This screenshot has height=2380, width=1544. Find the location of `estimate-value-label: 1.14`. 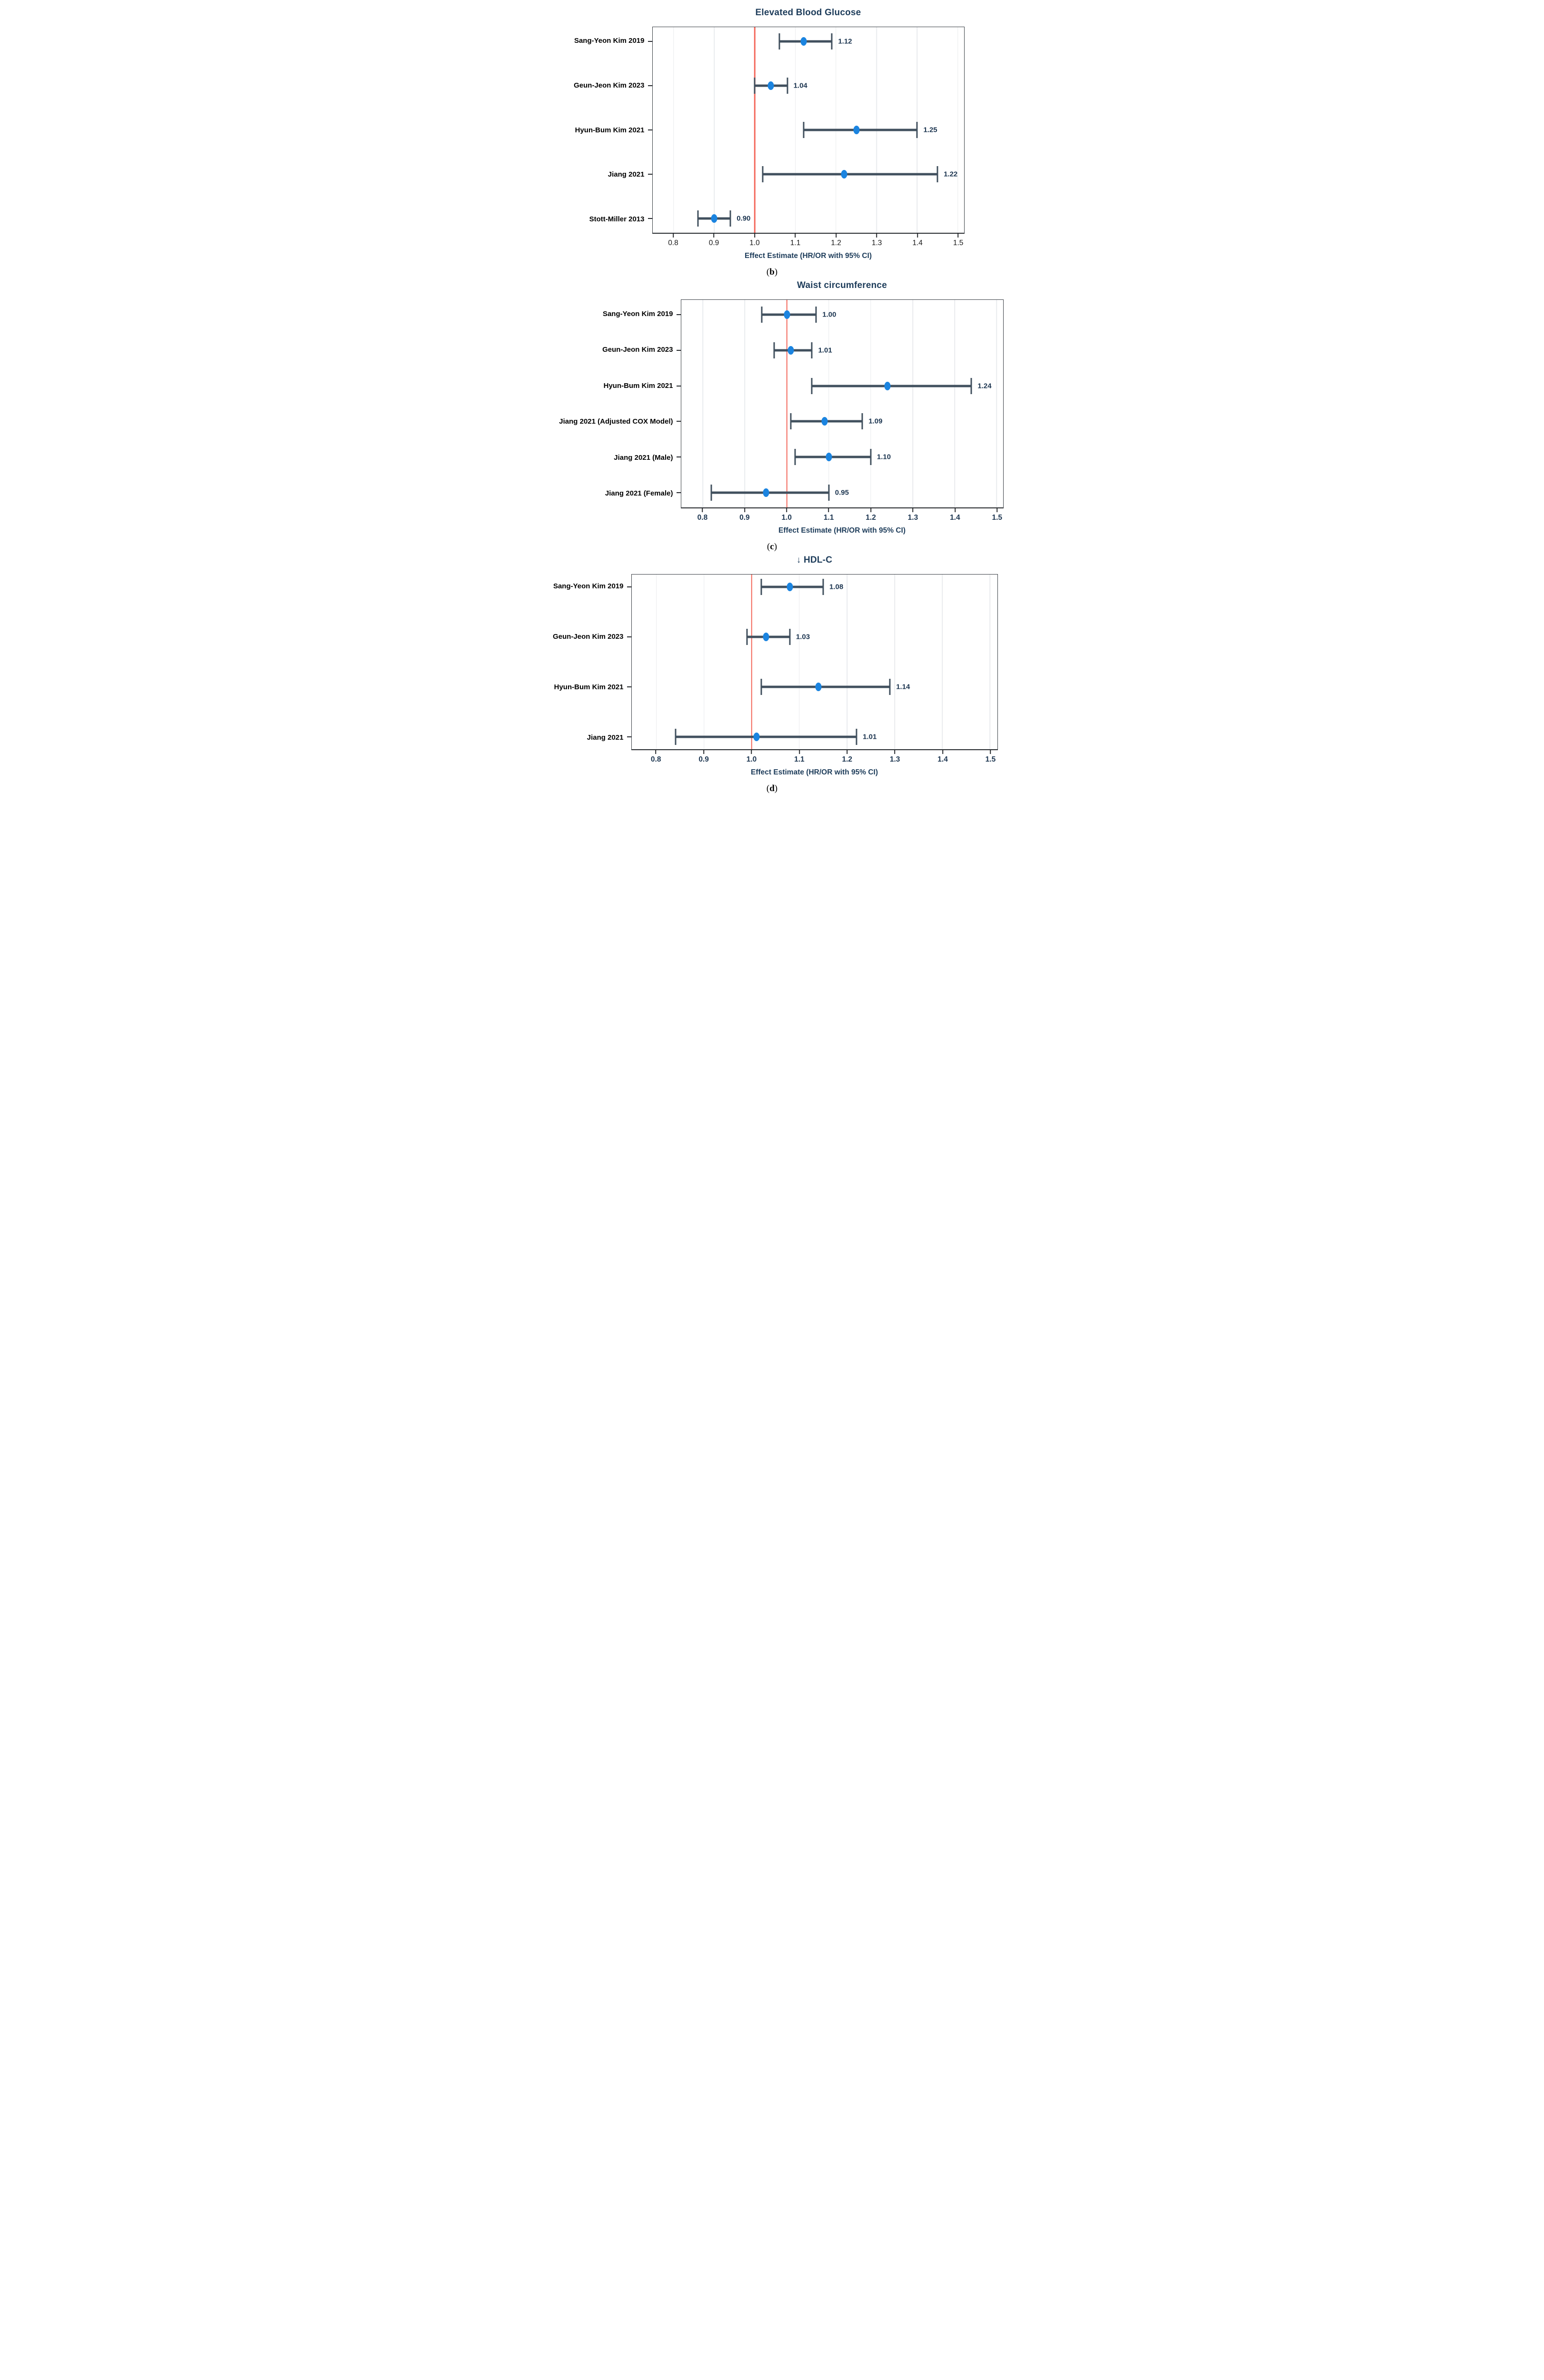

estimate-value-label: 1.14 is located at coordinates (903, 687).